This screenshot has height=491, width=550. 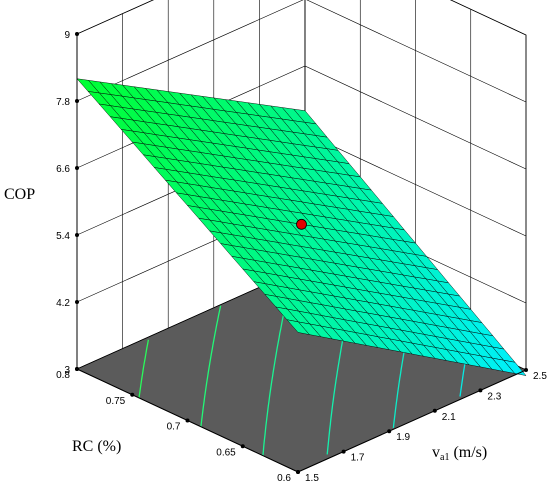 What do you see at coordinates (312, 478) in the screenshot?
I see `x-tick-label: 1.5` at bounding box center [312, 478].